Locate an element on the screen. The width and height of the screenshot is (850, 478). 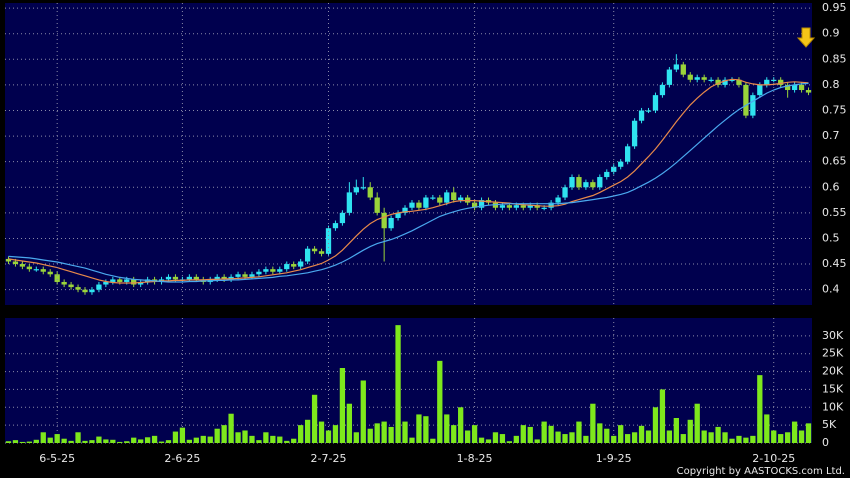
y-tick-label: 0.55 is located at coordinates (834, 212).